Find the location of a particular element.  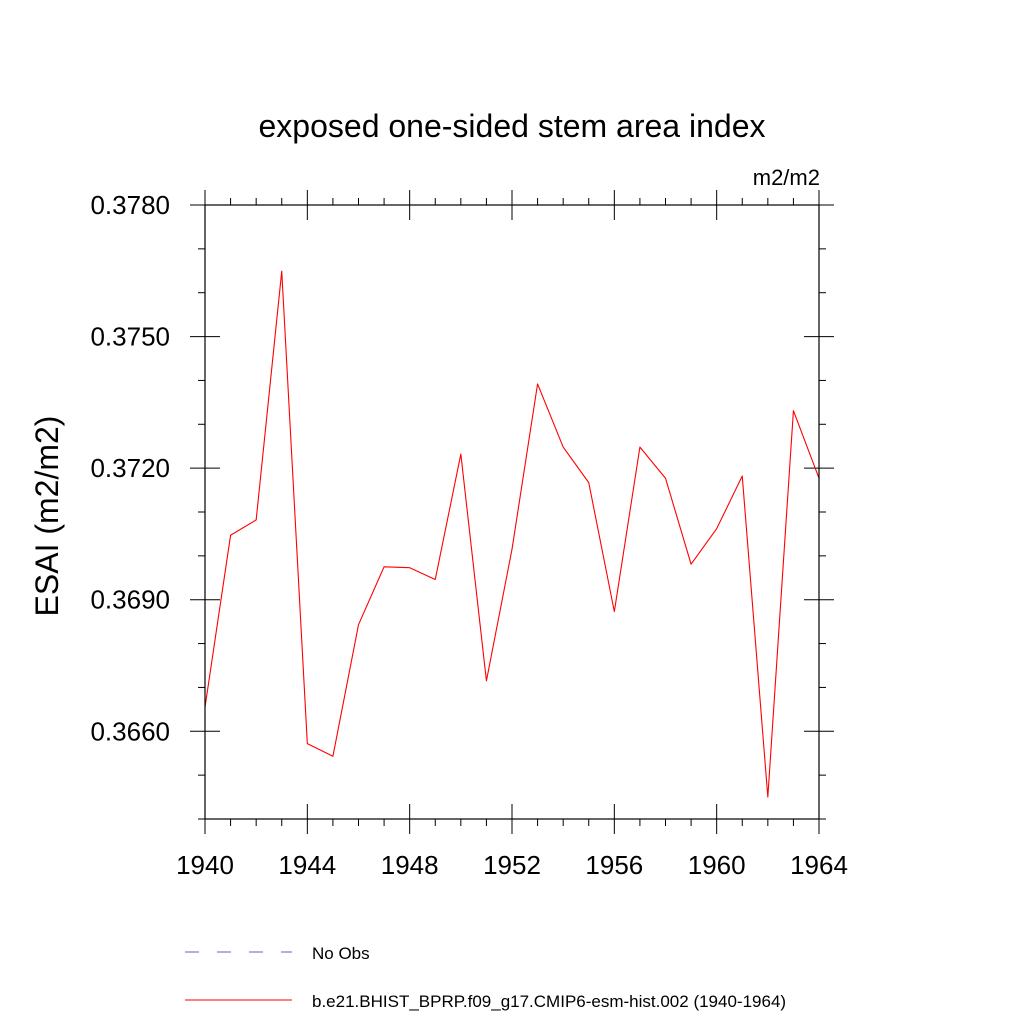

x-tick-label: 1960 is located at coordinates (717, 865).